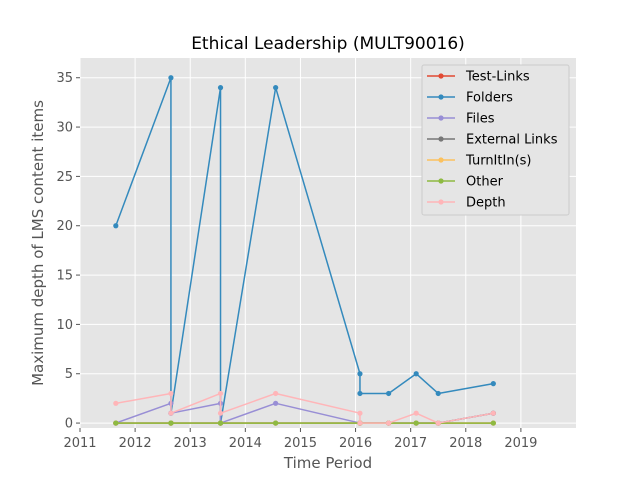  What do you see at coordinates (64, 177) in the screenshot?
I see `y-tick-label: 25` at bounding box center [64, 177].